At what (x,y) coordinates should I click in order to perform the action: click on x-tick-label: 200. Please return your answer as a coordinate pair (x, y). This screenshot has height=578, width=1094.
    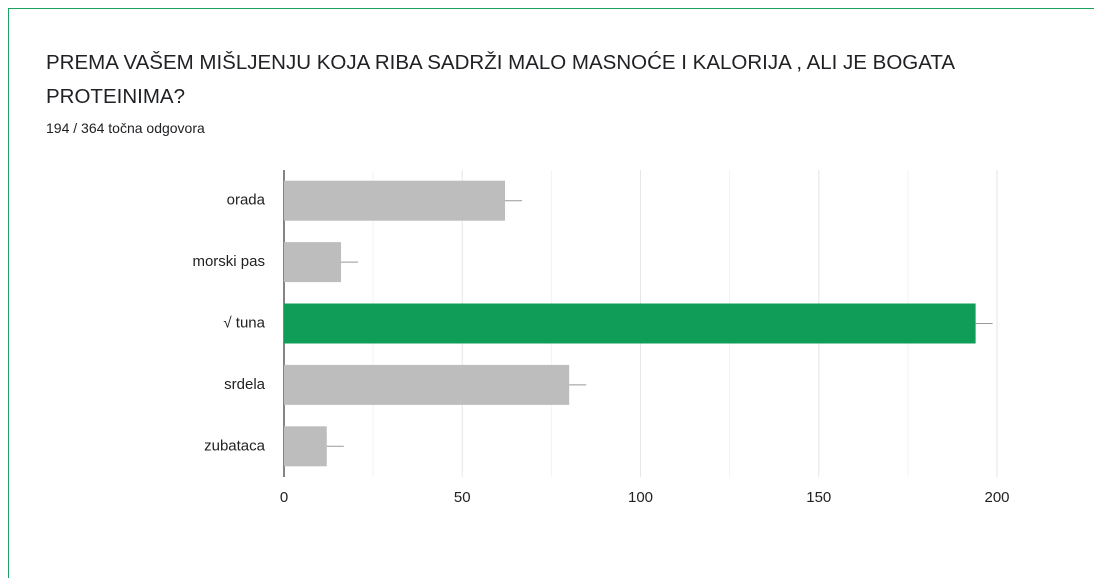
    Looking at the image, I should click on (996, 497).